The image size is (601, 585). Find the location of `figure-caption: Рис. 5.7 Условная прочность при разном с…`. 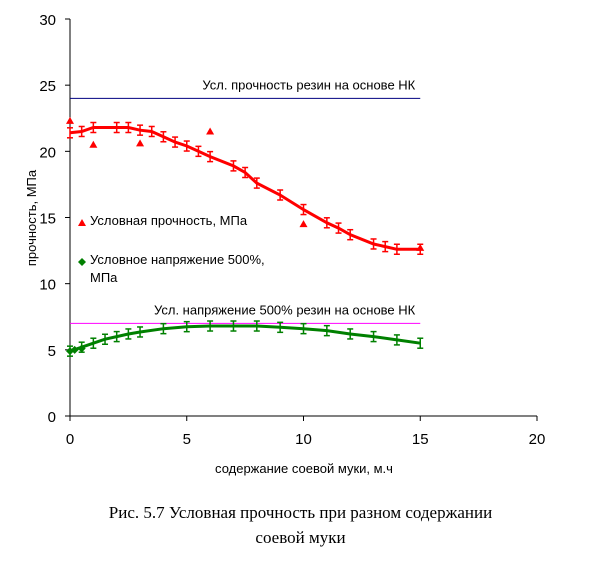

figure-caption: Рис. 5.7 Условная прочность при разном с… is located at coordinates (300, 525).